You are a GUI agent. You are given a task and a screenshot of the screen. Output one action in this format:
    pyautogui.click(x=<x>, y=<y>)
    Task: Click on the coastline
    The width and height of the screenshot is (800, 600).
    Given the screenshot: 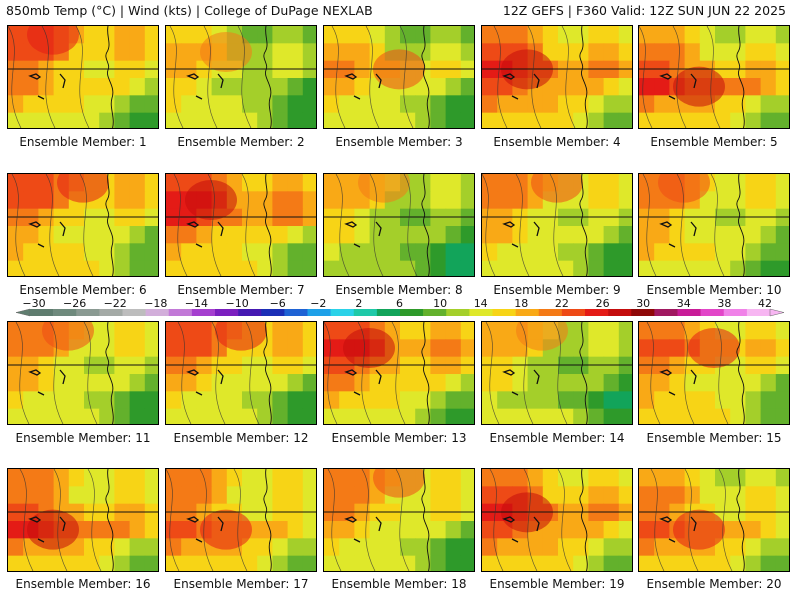 What is the action you would take?
    pyautogui.click(x=109, y=373)
    